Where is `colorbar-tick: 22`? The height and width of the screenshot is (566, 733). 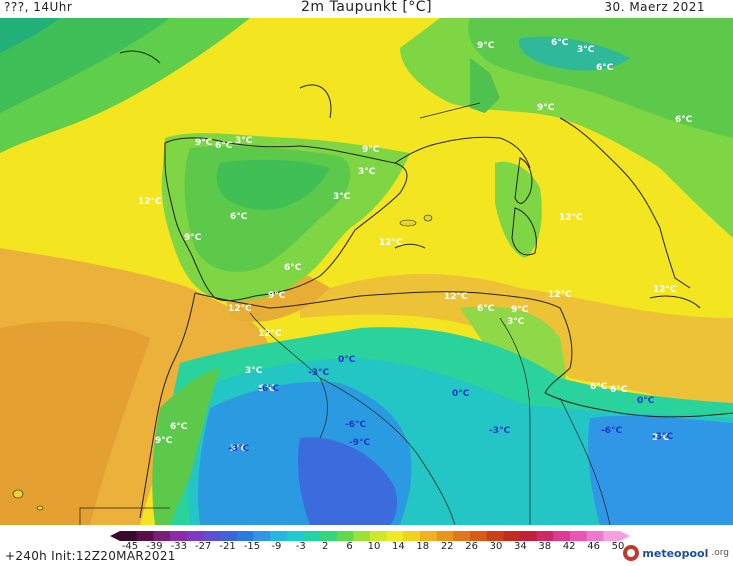
colorbar-tick: 22 is located at coordinates (447, 546).